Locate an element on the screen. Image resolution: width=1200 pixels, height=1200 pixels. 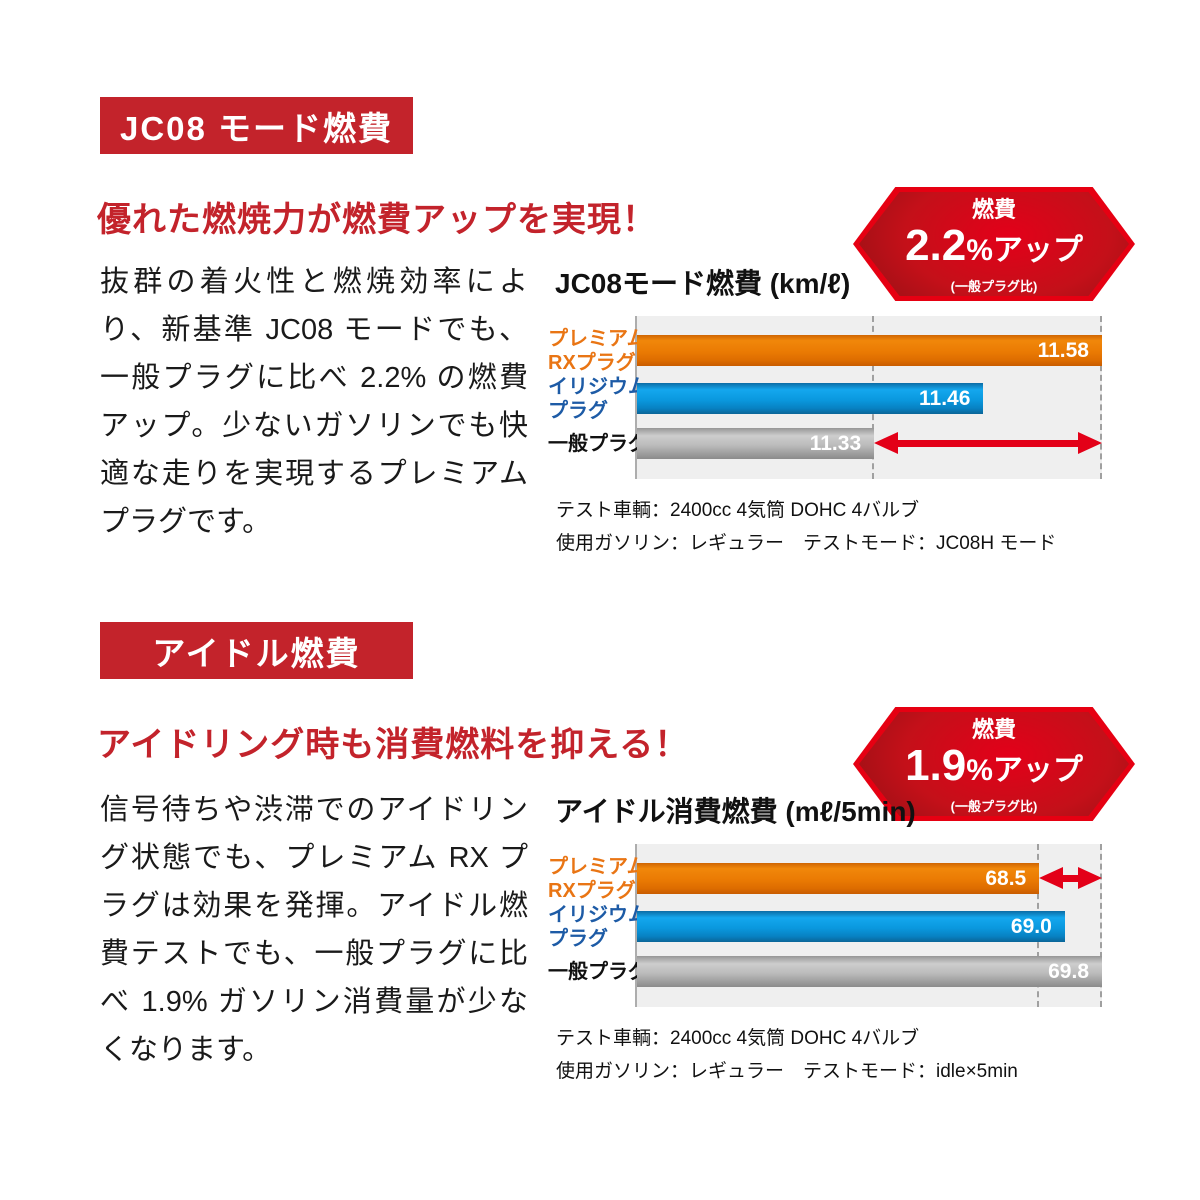
bar-standard-plug: 69.8 is located at coordinates (869, 971).